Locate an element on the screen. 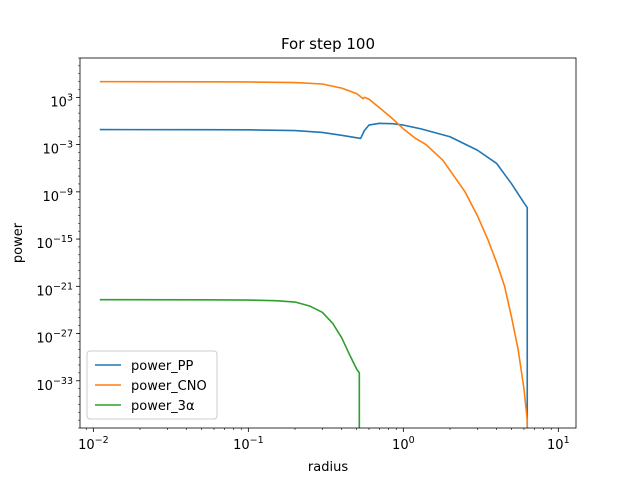 The image size is (640, 480). y-tick-label: 10³ is located at coordinates (61, 101).